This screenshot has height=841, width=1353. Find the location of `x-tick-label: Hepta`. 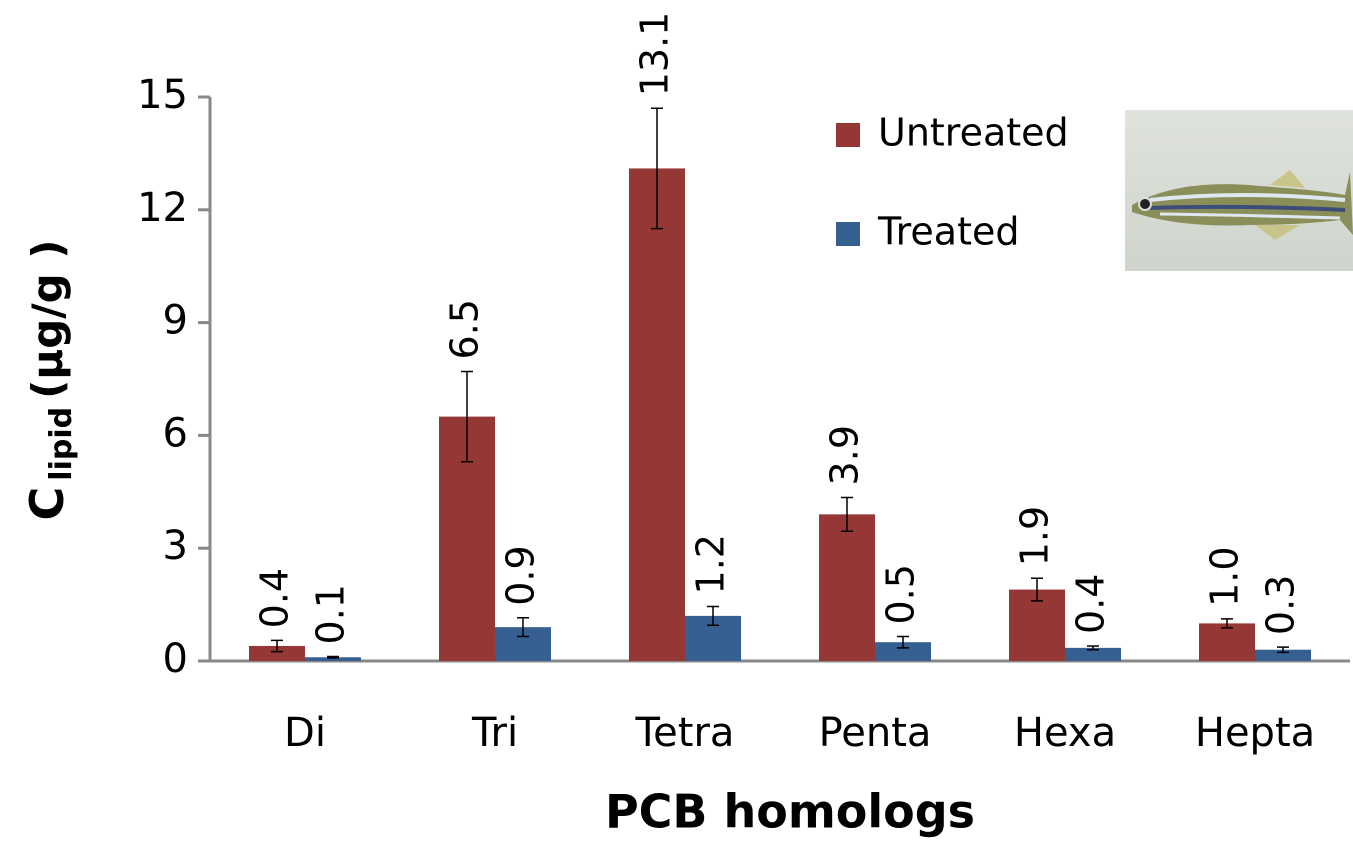

x-tick-label: Hepta is located at coordinates (1255, 733).